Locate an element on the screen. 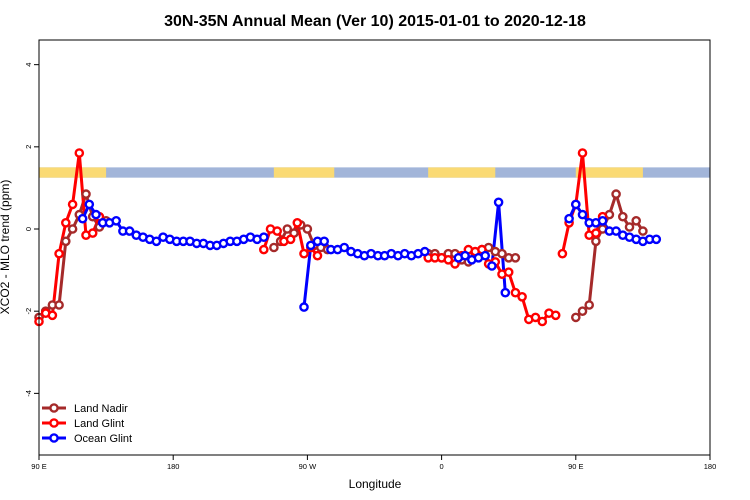  y-tick-label: 4 is located at coordinates (28, 65).